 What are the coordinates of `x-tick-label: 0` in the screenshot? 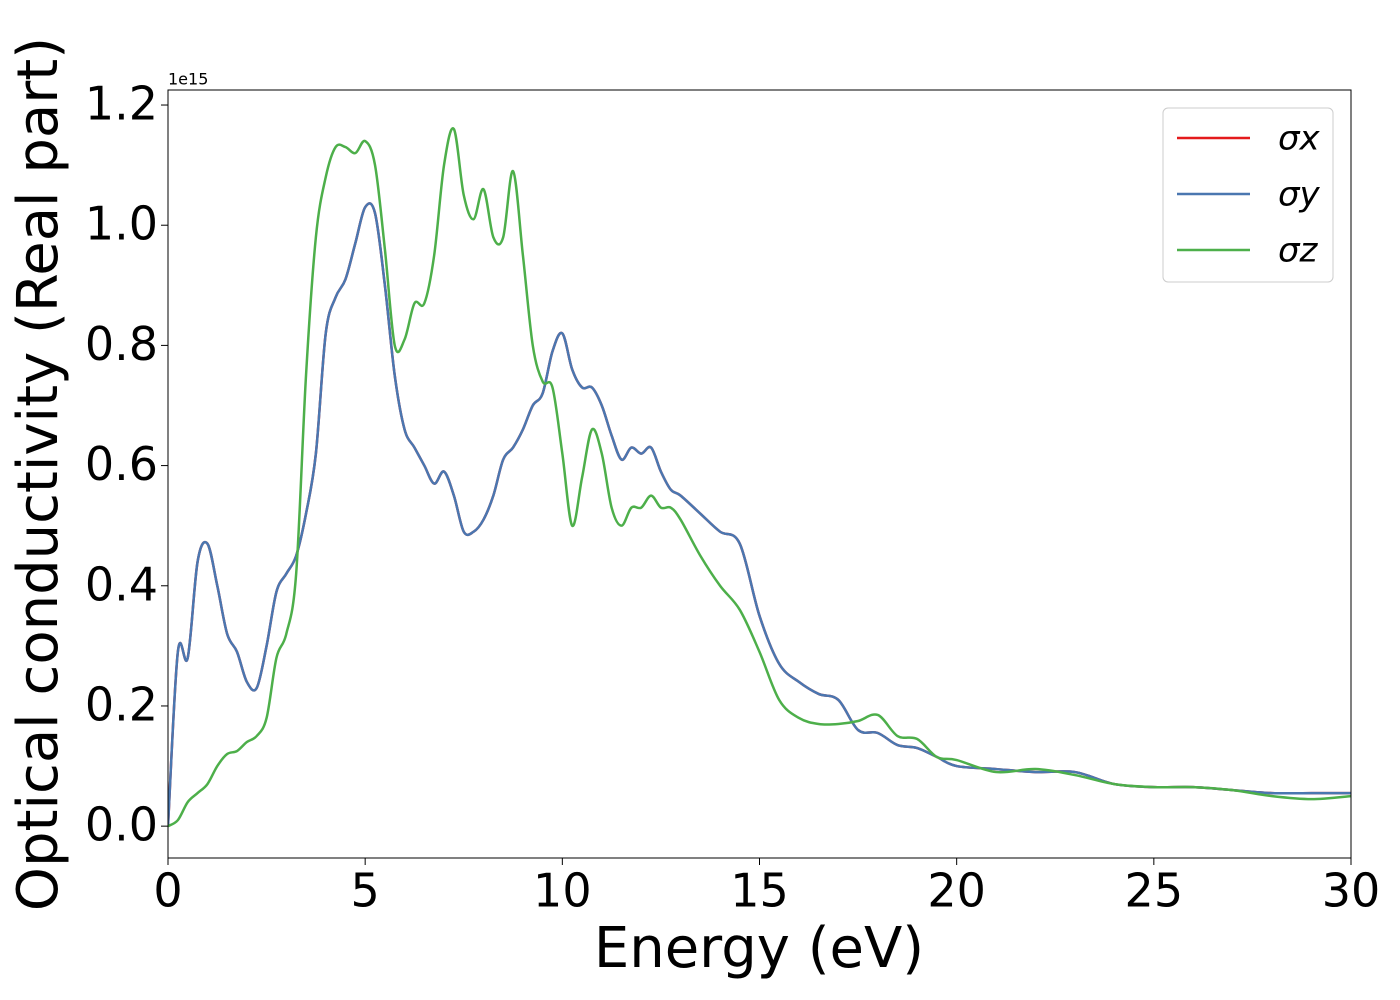 It's located at (167, 891).